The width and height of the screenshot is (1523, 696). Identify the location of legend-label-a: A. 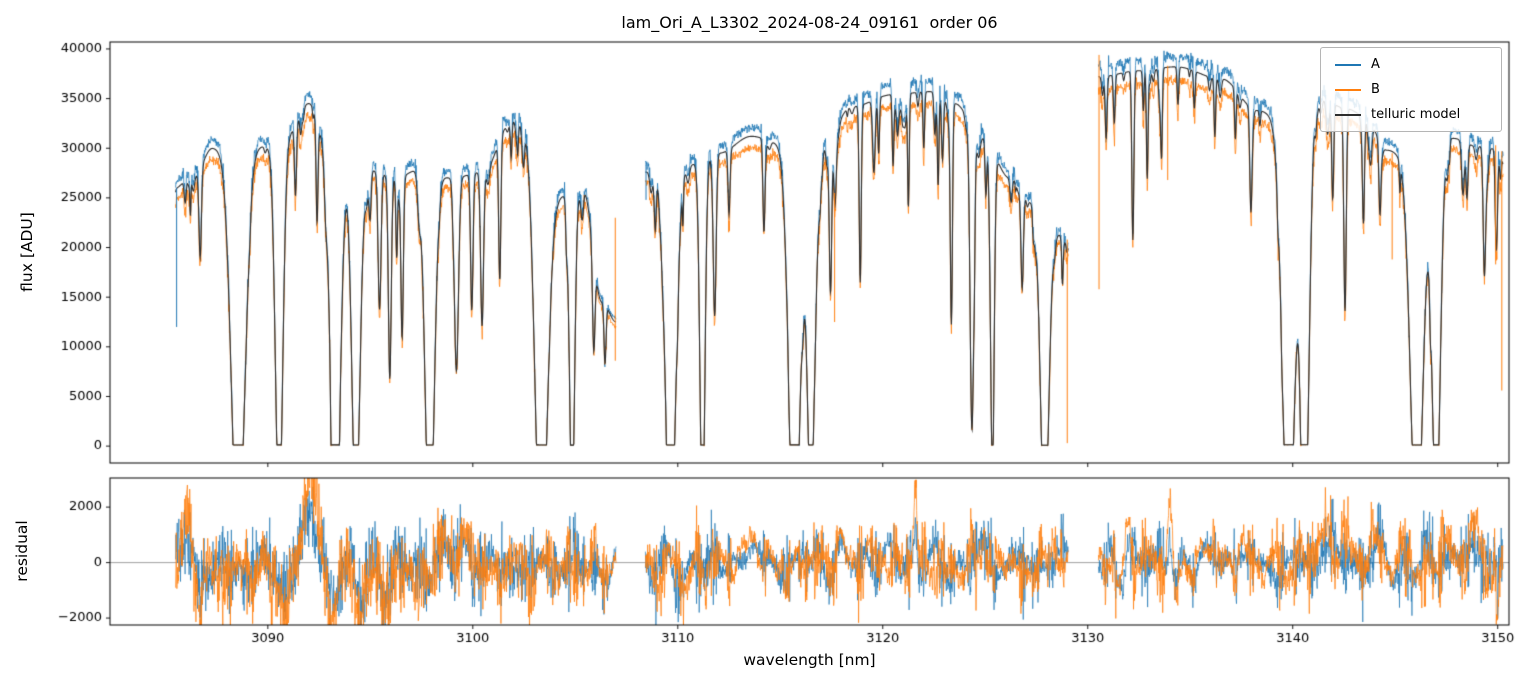
(1375, 64).